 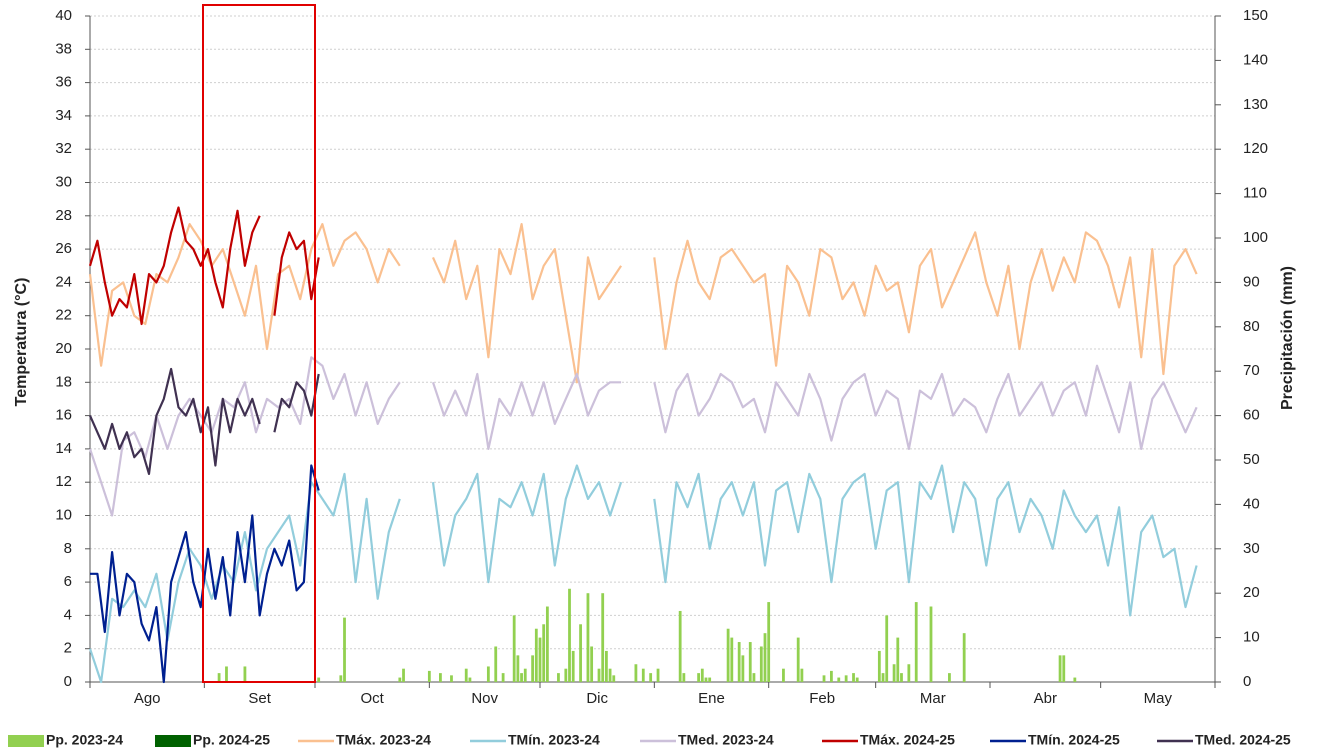 I want to click on y2-tick-label: 130, so click(x=1255, y=104).